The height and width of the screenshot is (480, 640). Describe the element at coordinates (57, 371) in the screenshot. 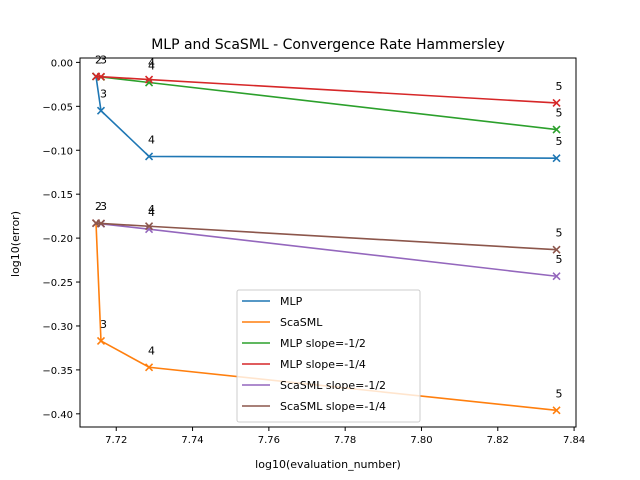

I see `y-tick-label: −0.35` at that location.